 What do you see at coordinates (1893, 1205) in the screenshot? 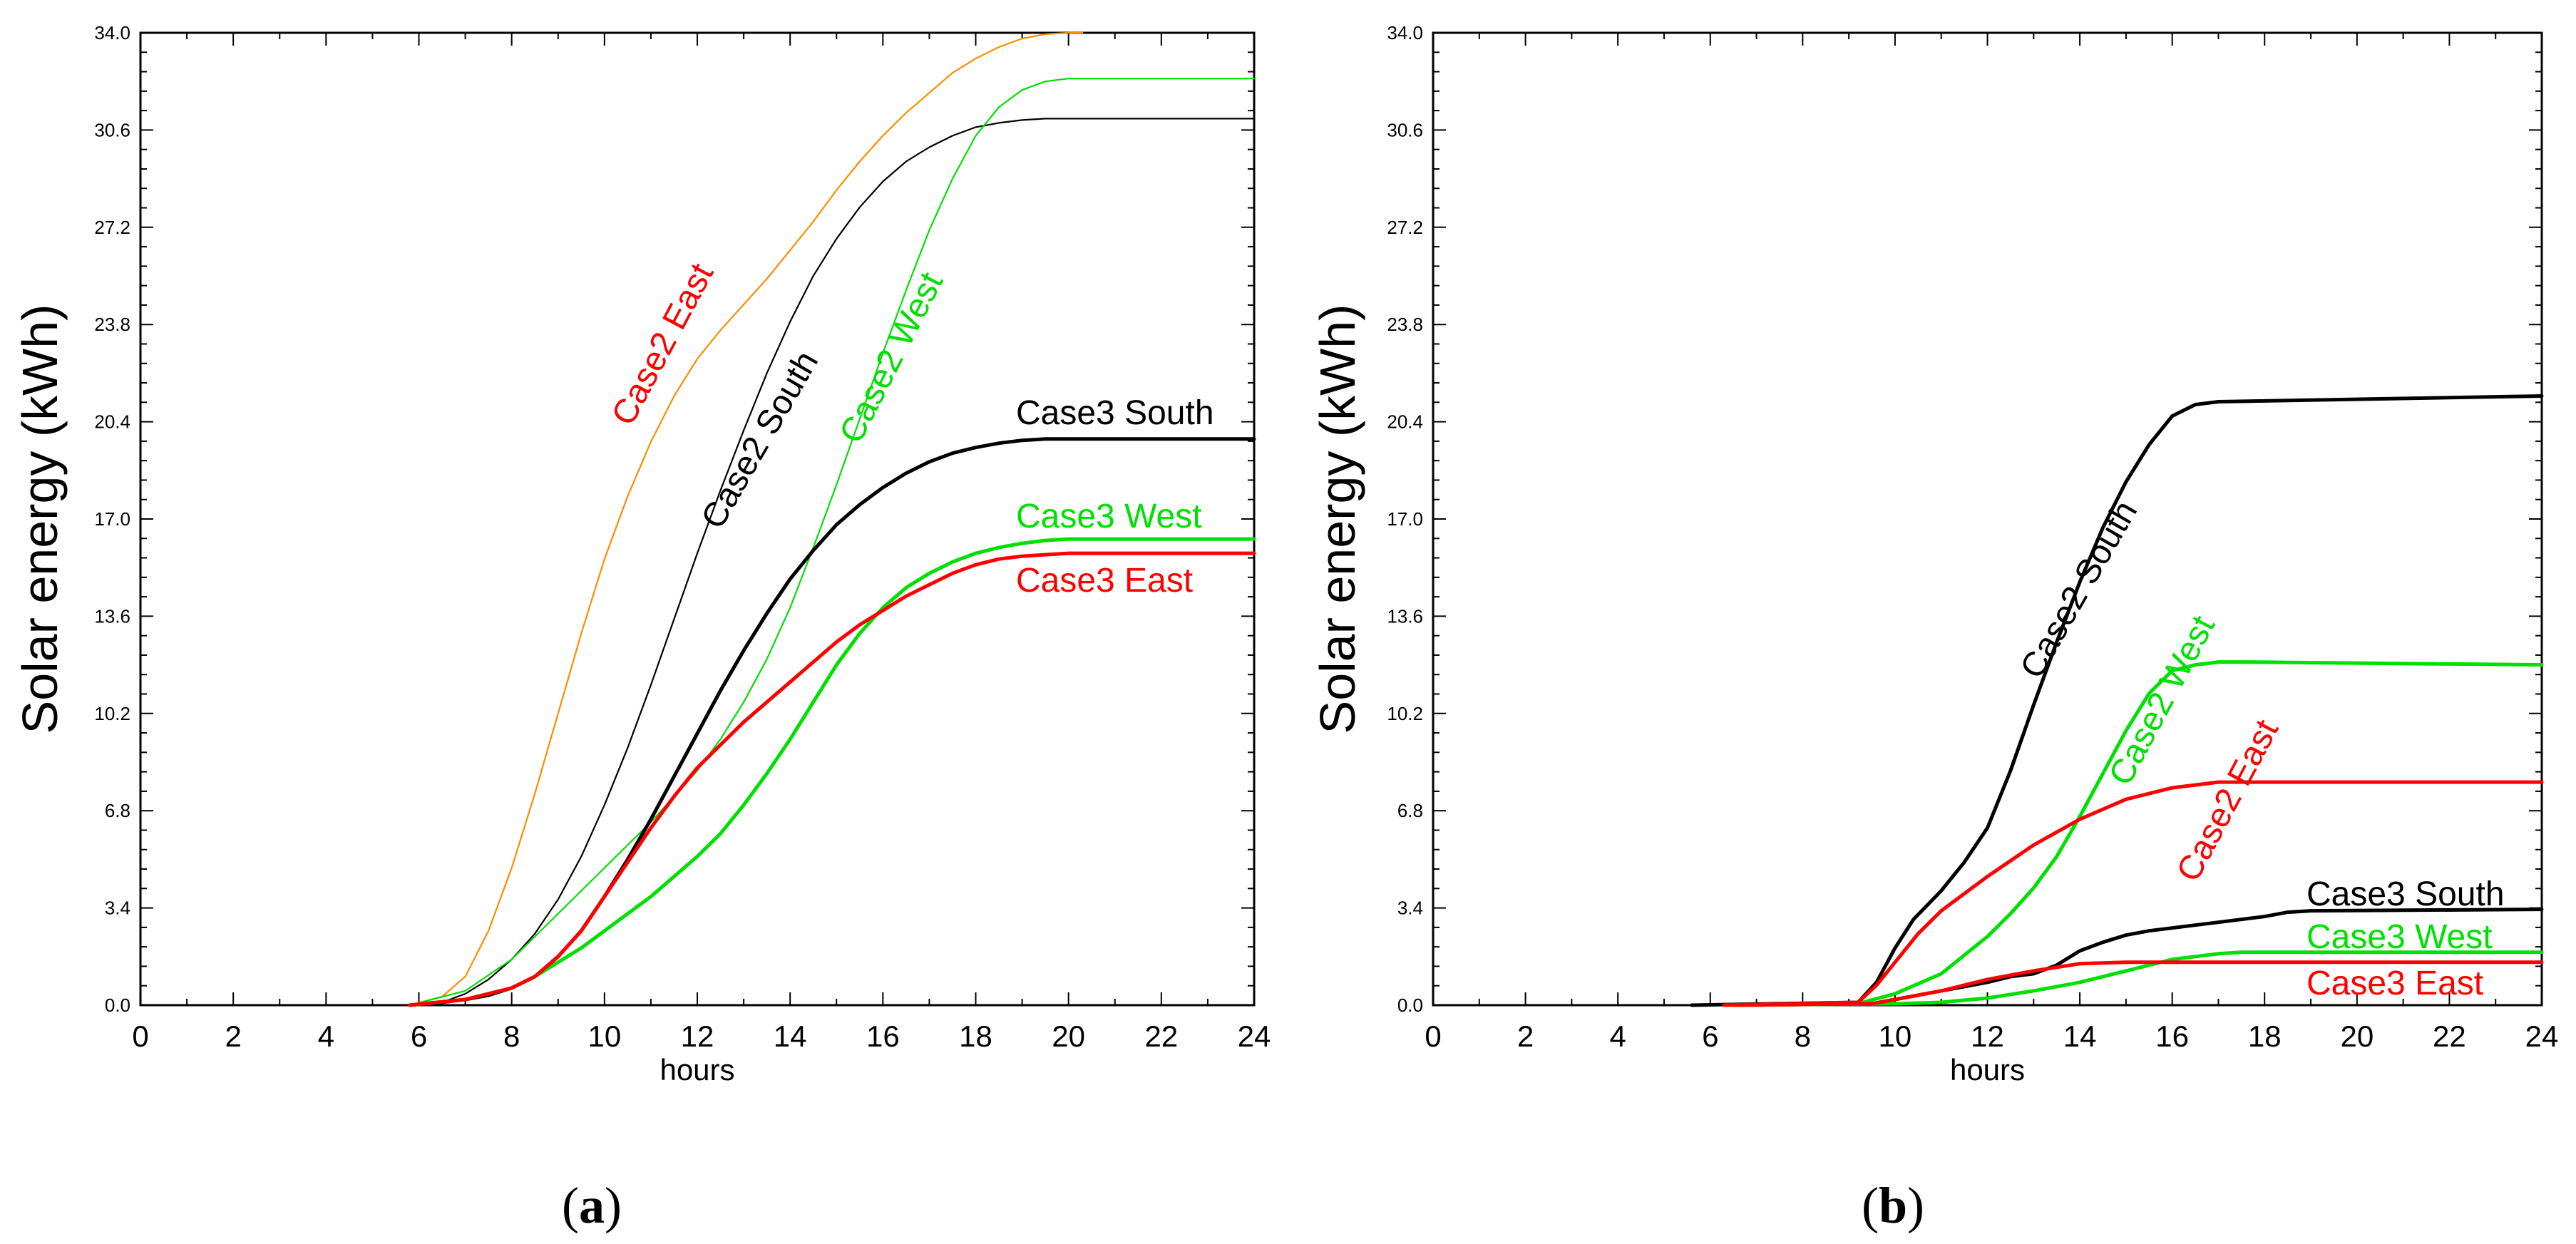
I see `panel-caption: (b)` at bounding box center [1893, 1205].